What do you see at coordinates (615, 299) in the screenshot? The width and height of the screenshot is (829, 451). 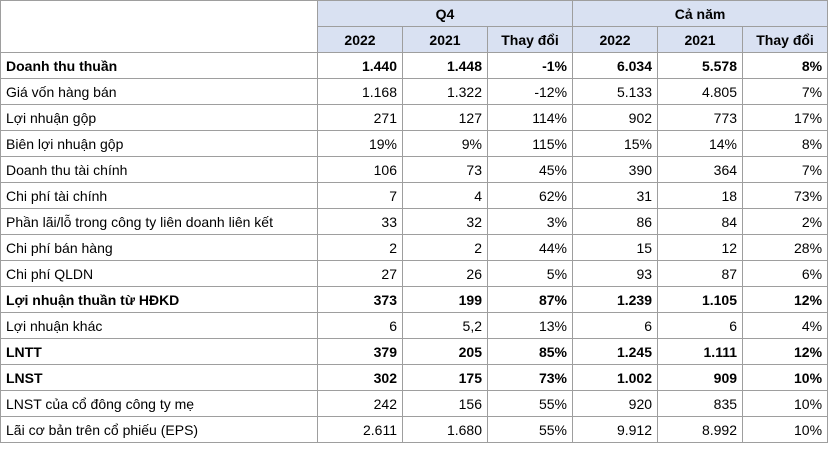 I see `table-cell: 1.239` at bounding box center [615, 299].